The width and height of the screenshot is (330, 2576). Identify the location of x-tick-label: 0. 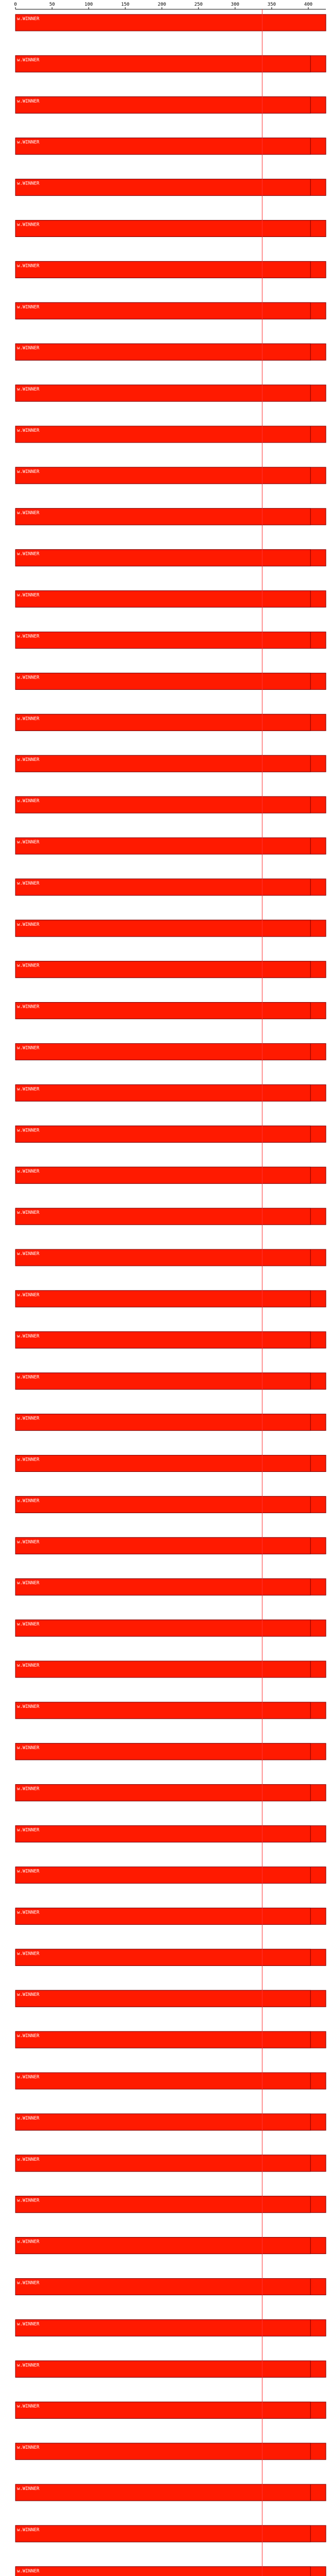
(15, 4).